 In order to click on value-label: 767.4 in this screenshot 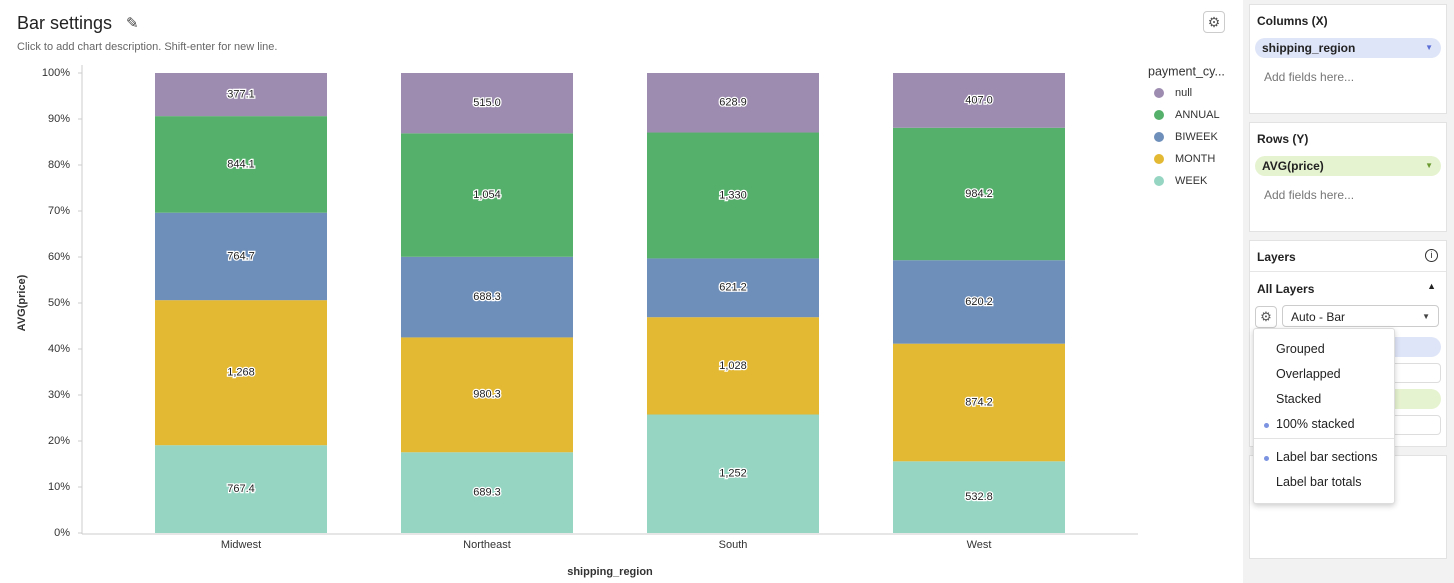, I will do `click(241, 489)`.